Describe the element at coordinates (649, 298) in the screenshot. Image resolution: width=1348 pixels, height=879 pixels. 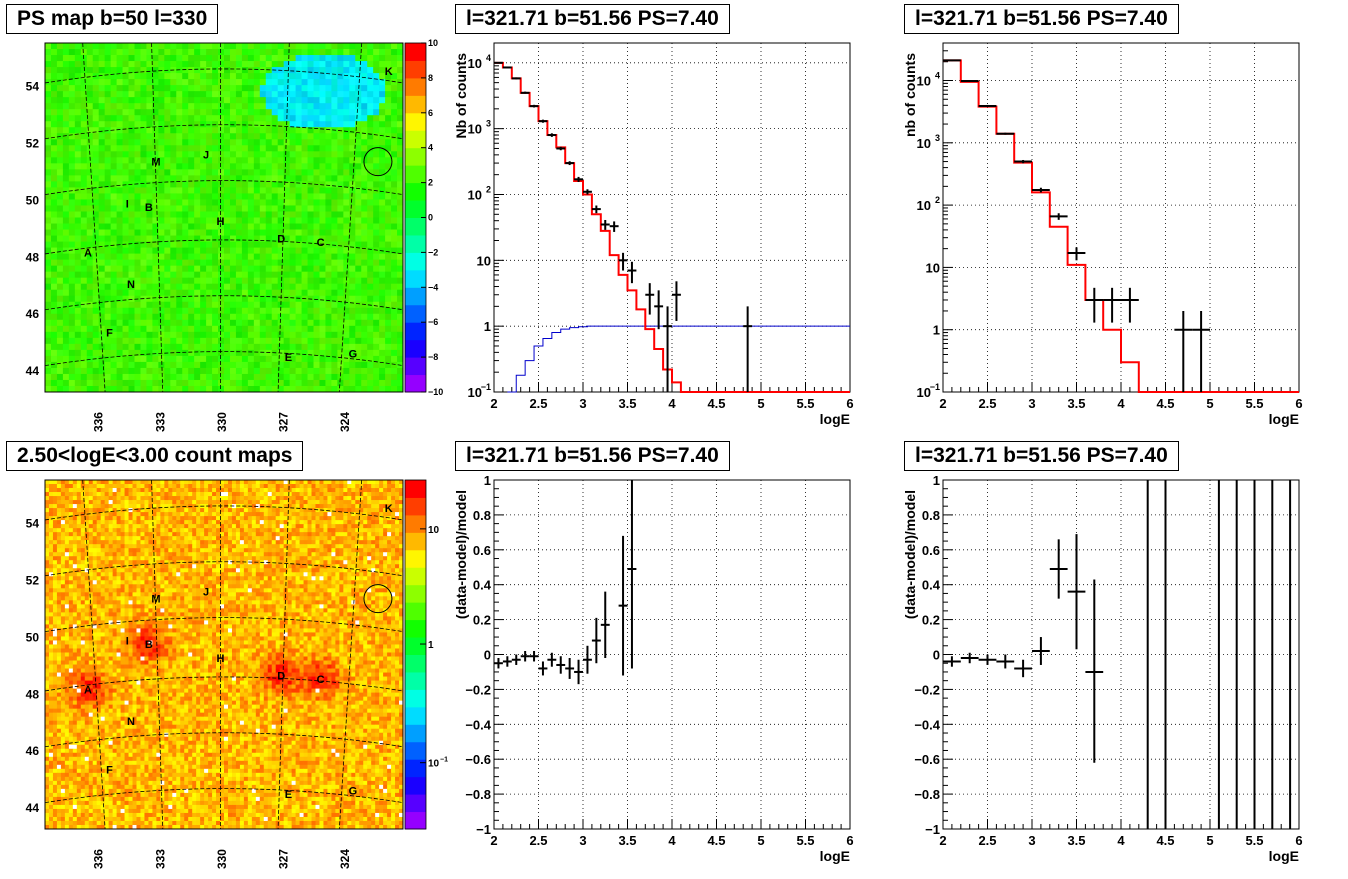
I see `data-point` at that location.